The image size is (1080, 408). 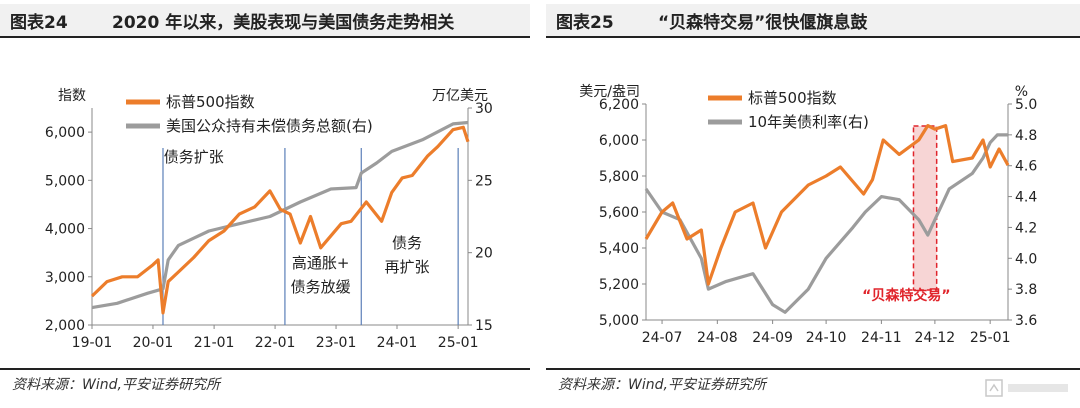 What do you see at coordinates (321, 263) in the screenshot?
I see `annotation-inflation: 高通胀+` at bounding box center [321, 263].